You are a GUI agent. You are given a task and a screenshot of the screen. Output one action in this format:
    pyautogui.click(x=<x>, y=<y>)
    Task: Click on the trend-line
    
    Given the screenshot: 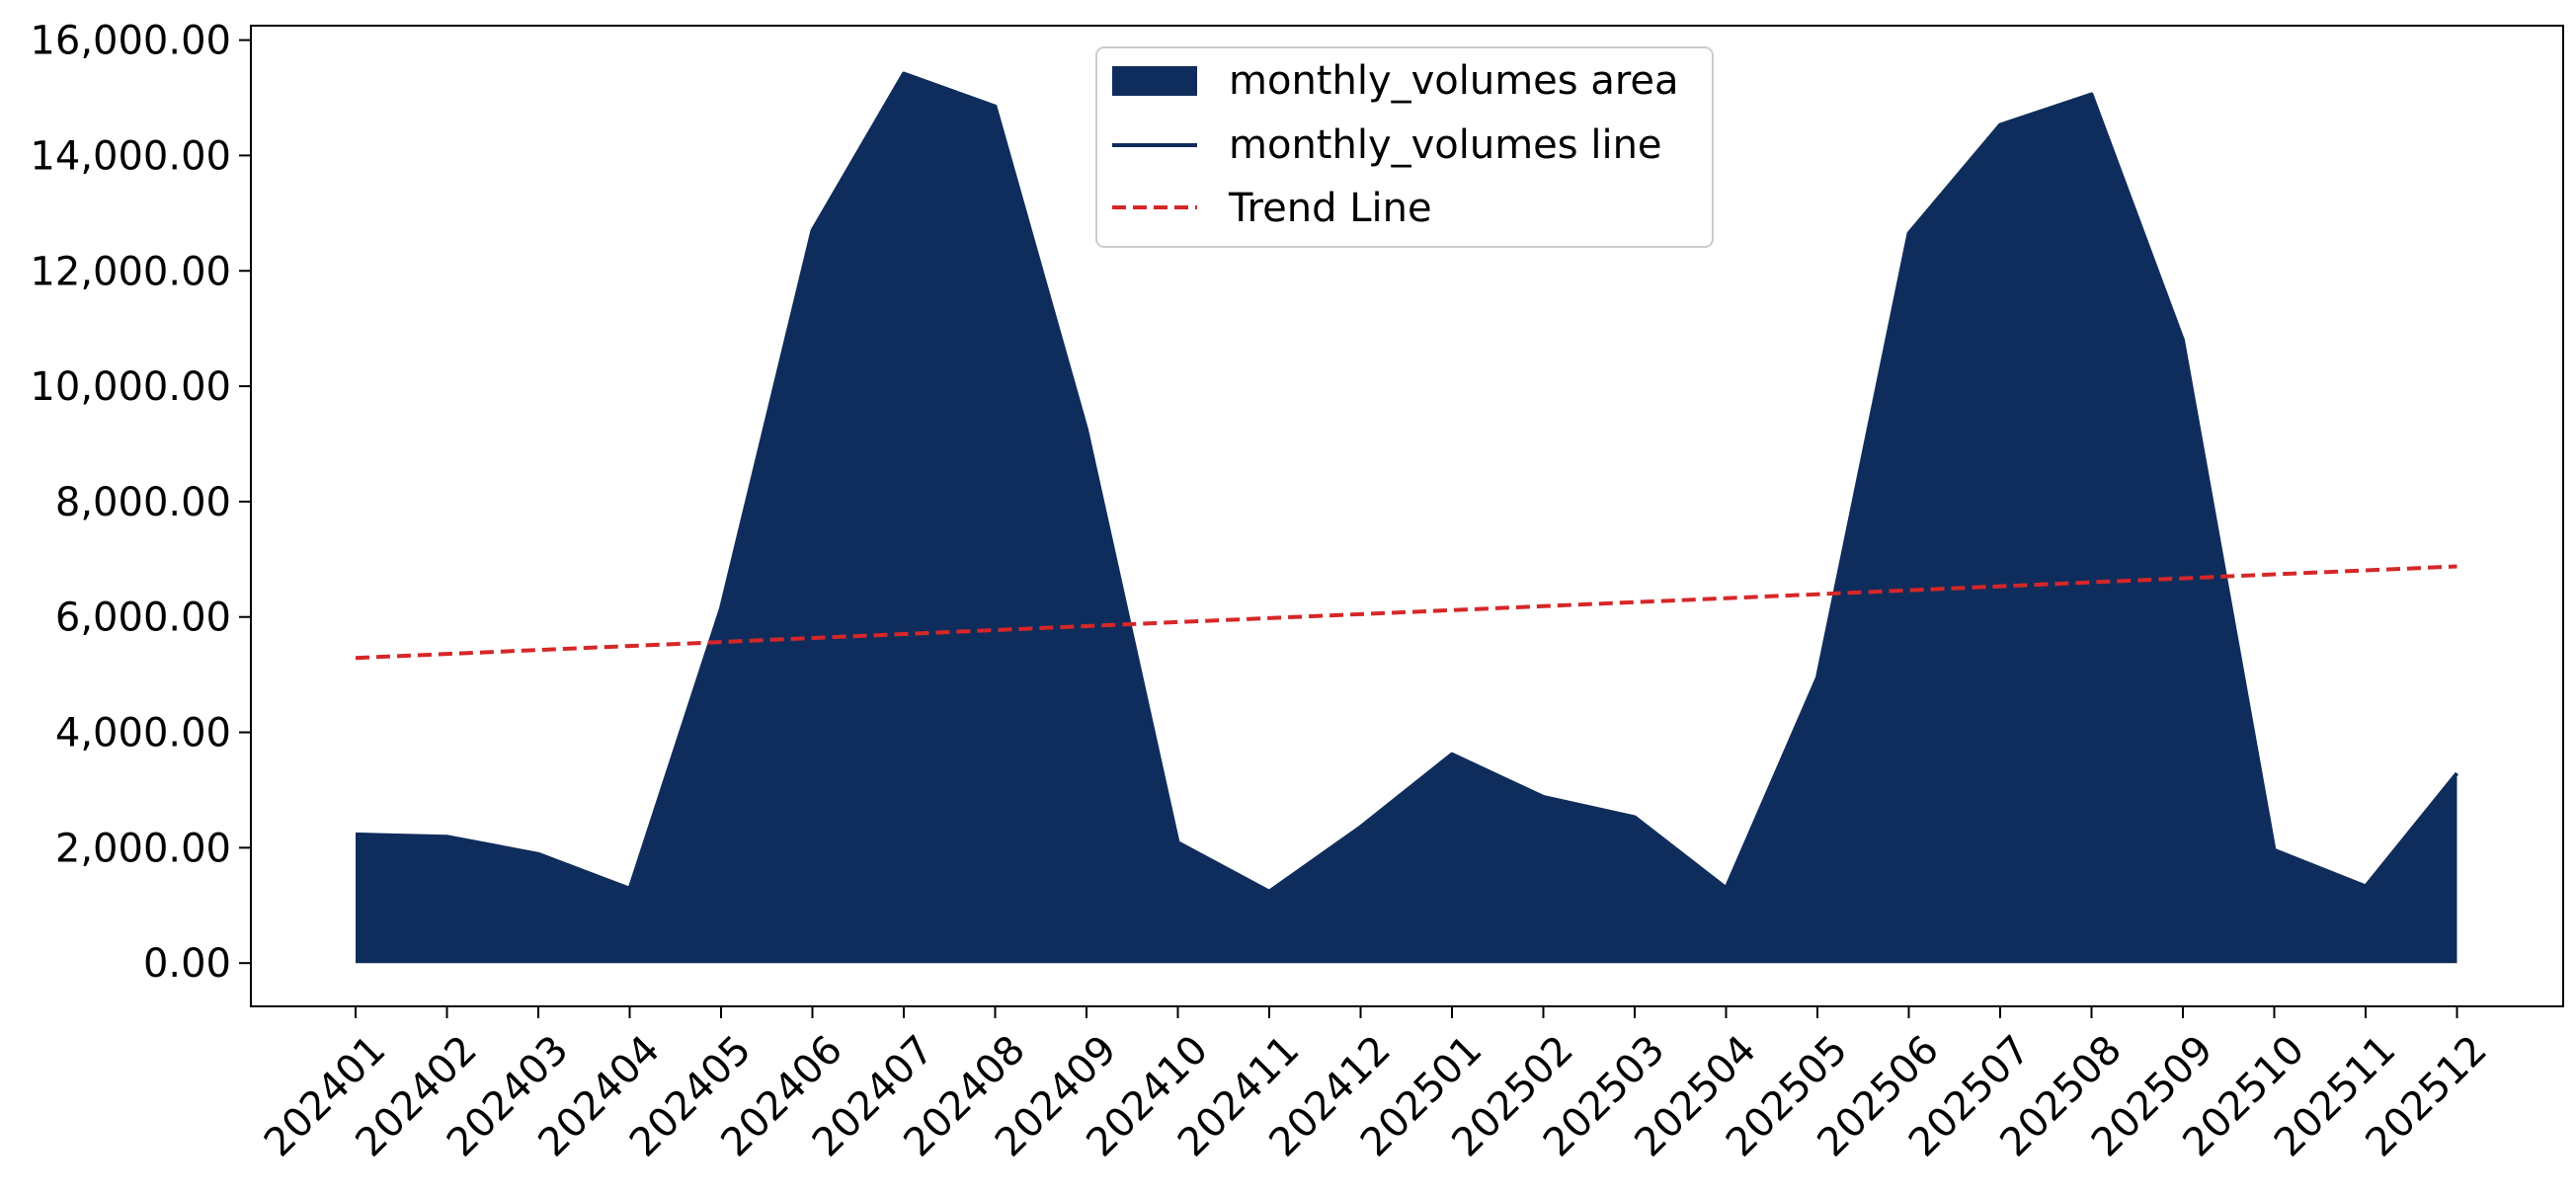 What is the action you would take?
    pyautogui.click(x=1406, y=612)
    